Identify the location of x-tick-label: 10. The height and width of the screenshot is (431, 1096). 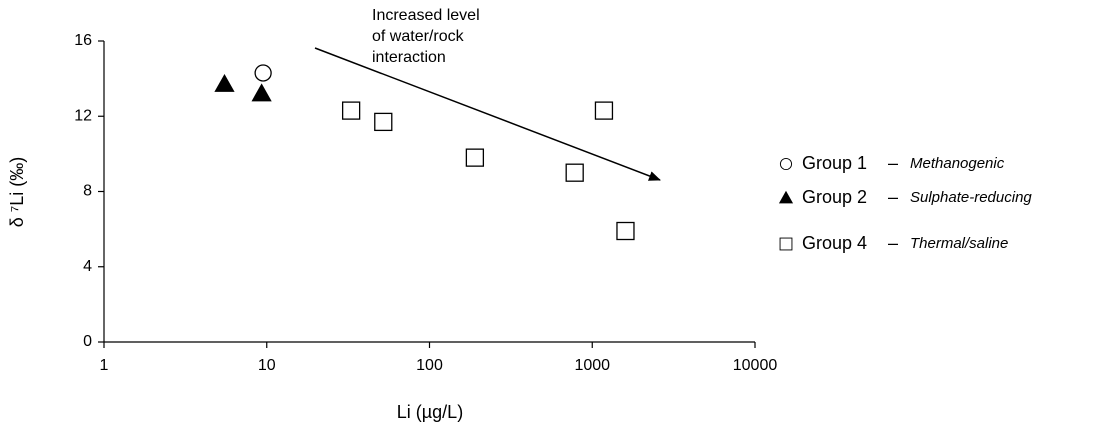
(267, 365).